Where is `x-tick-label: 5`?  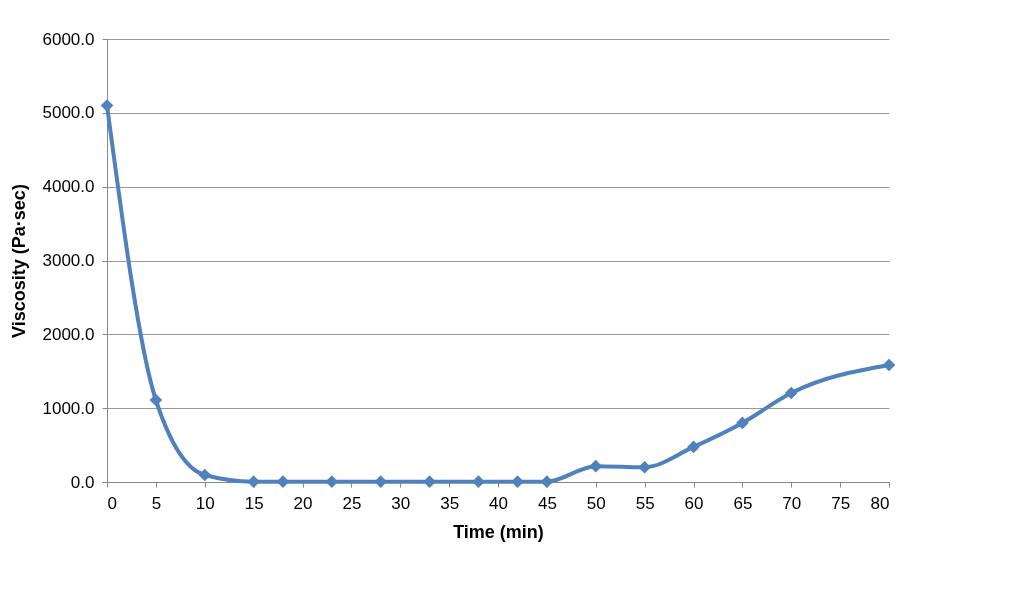 x-tick-label: 5 is located at coordinates (156, 503).